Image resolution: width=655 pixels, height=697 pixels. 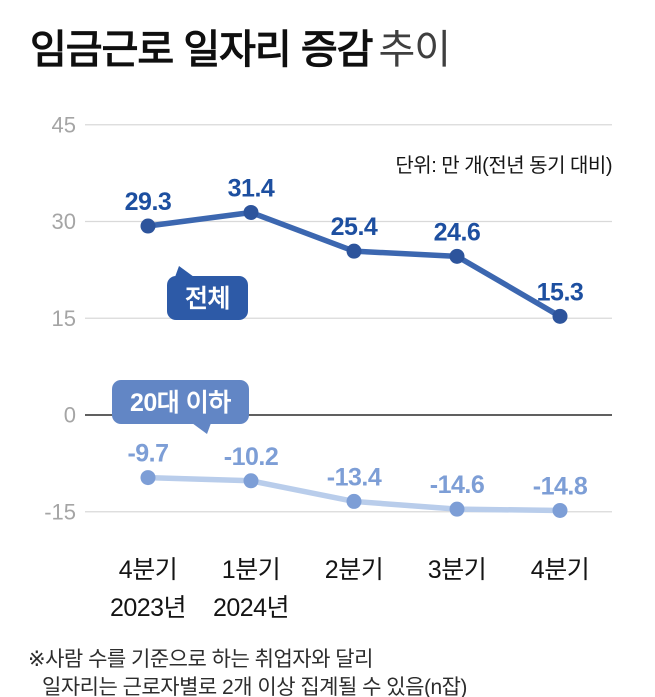 I want to click on ytick-label: -15, so click(x=60, y=511).